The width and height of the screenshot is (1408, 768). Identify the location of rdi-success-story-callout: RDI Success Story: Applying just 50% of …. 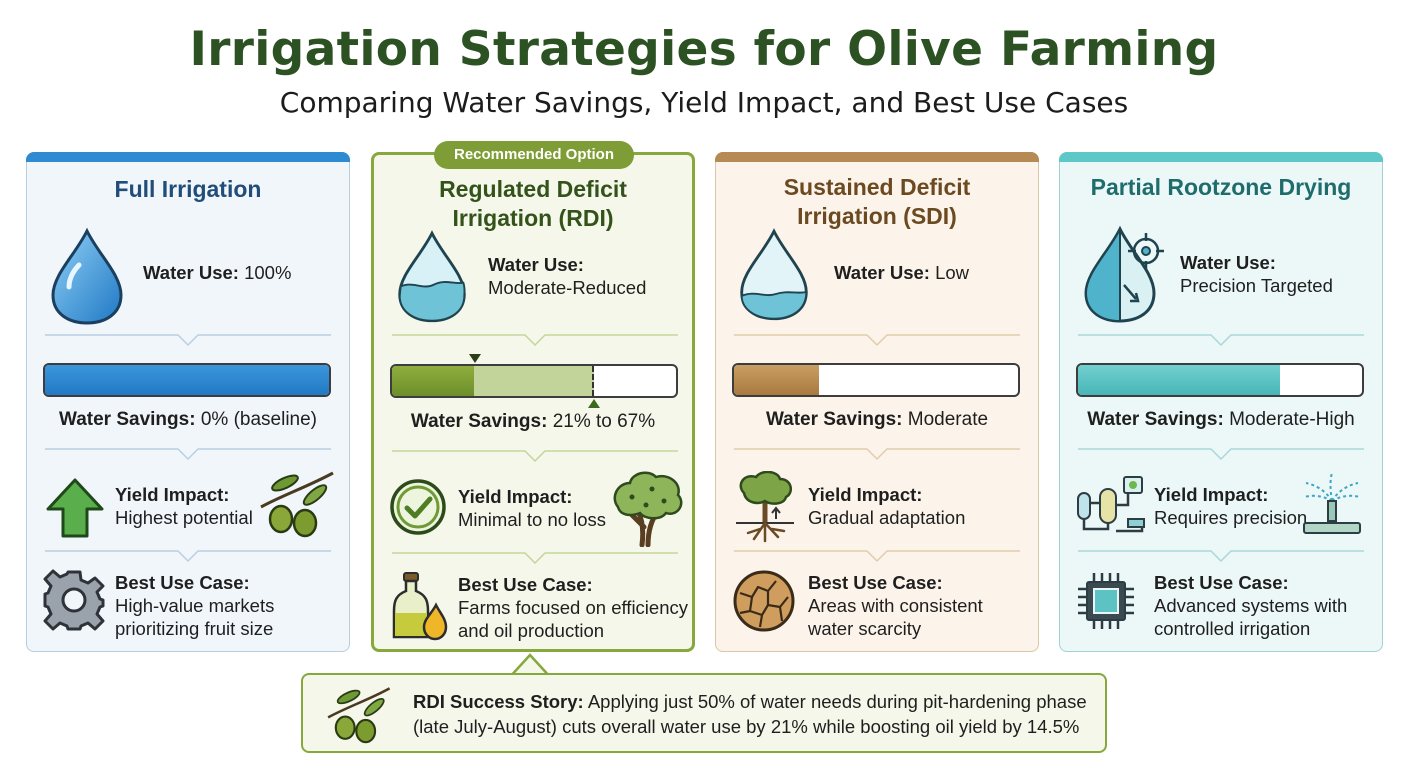
(704, 713).